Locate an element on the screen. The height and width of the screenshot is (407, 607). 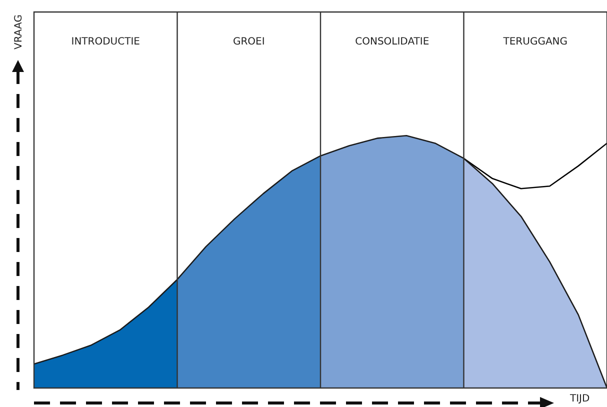
text: TERUGGANG is located at coordinates (535, 42).